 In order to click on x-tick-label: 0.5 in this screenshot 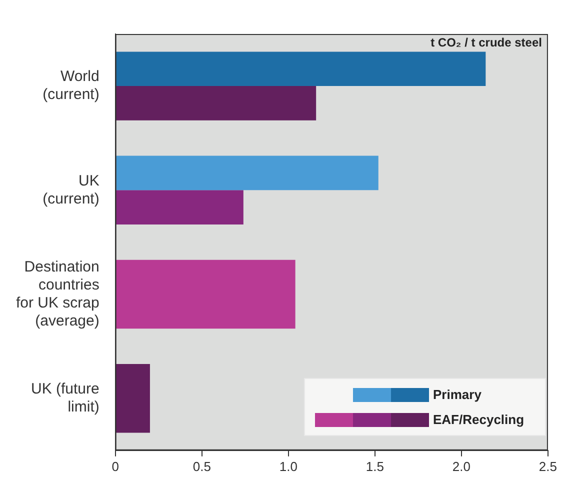, I will do `click(201, 466)`.